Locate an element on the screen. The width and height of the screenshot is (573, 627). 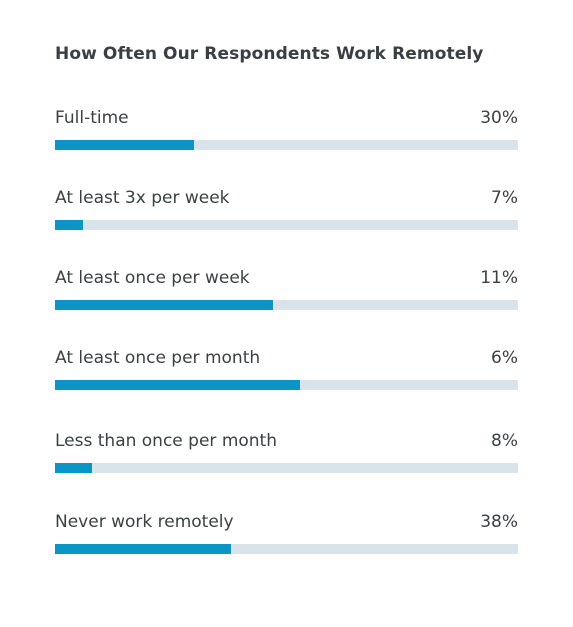
bar-label: Full-time is located at coordinates (92, 118).